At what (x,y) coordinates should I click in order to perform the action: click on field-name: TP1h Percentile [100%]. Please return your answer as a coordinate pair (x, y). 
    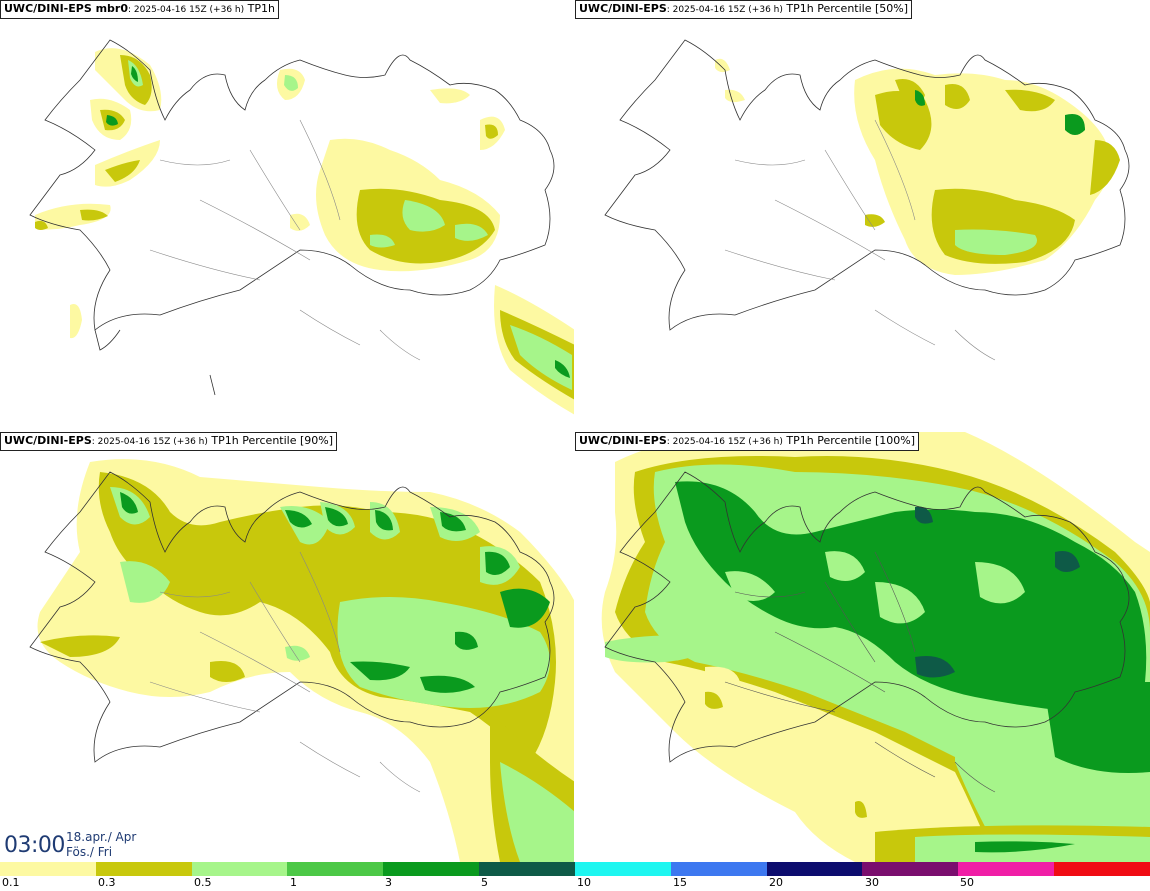
    Looking at the image, I should click on (851, 440).